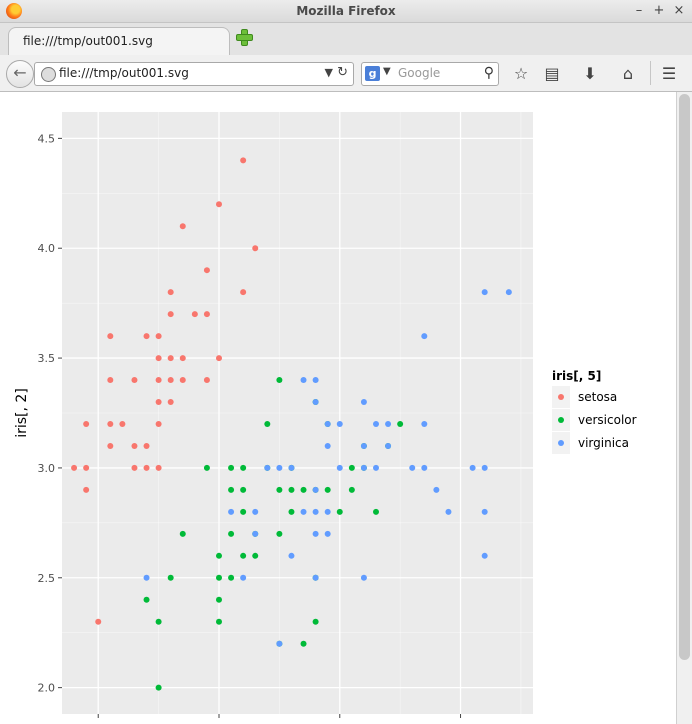 This screenshot has width=692, height=724. Describe the element at coordinates (684, 377) in the screenshot. I see `scrollbar-thumb` at that location.